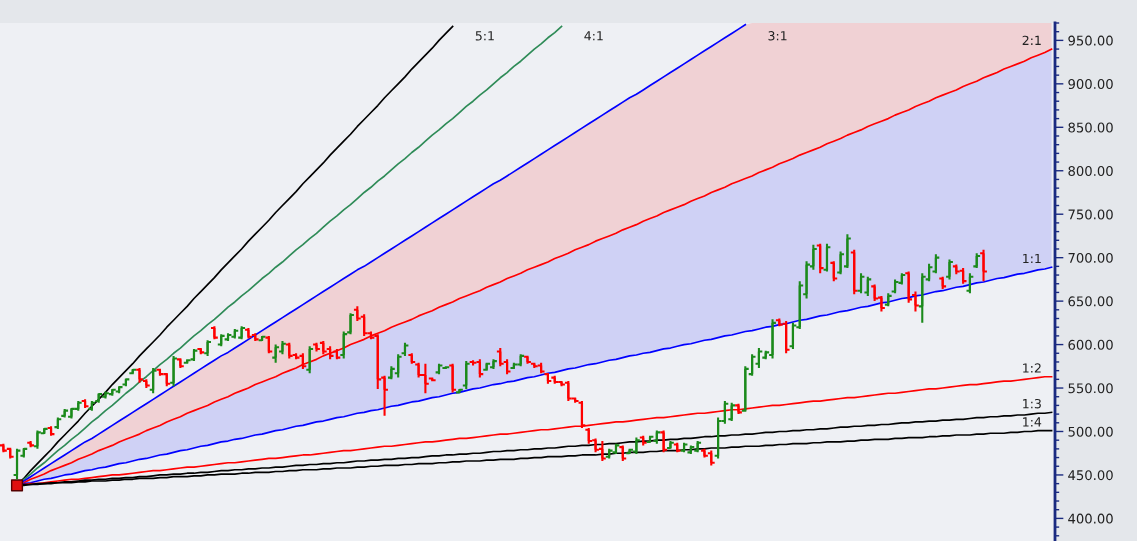  I want to click on series-label: 4:1, so click(593, 36).